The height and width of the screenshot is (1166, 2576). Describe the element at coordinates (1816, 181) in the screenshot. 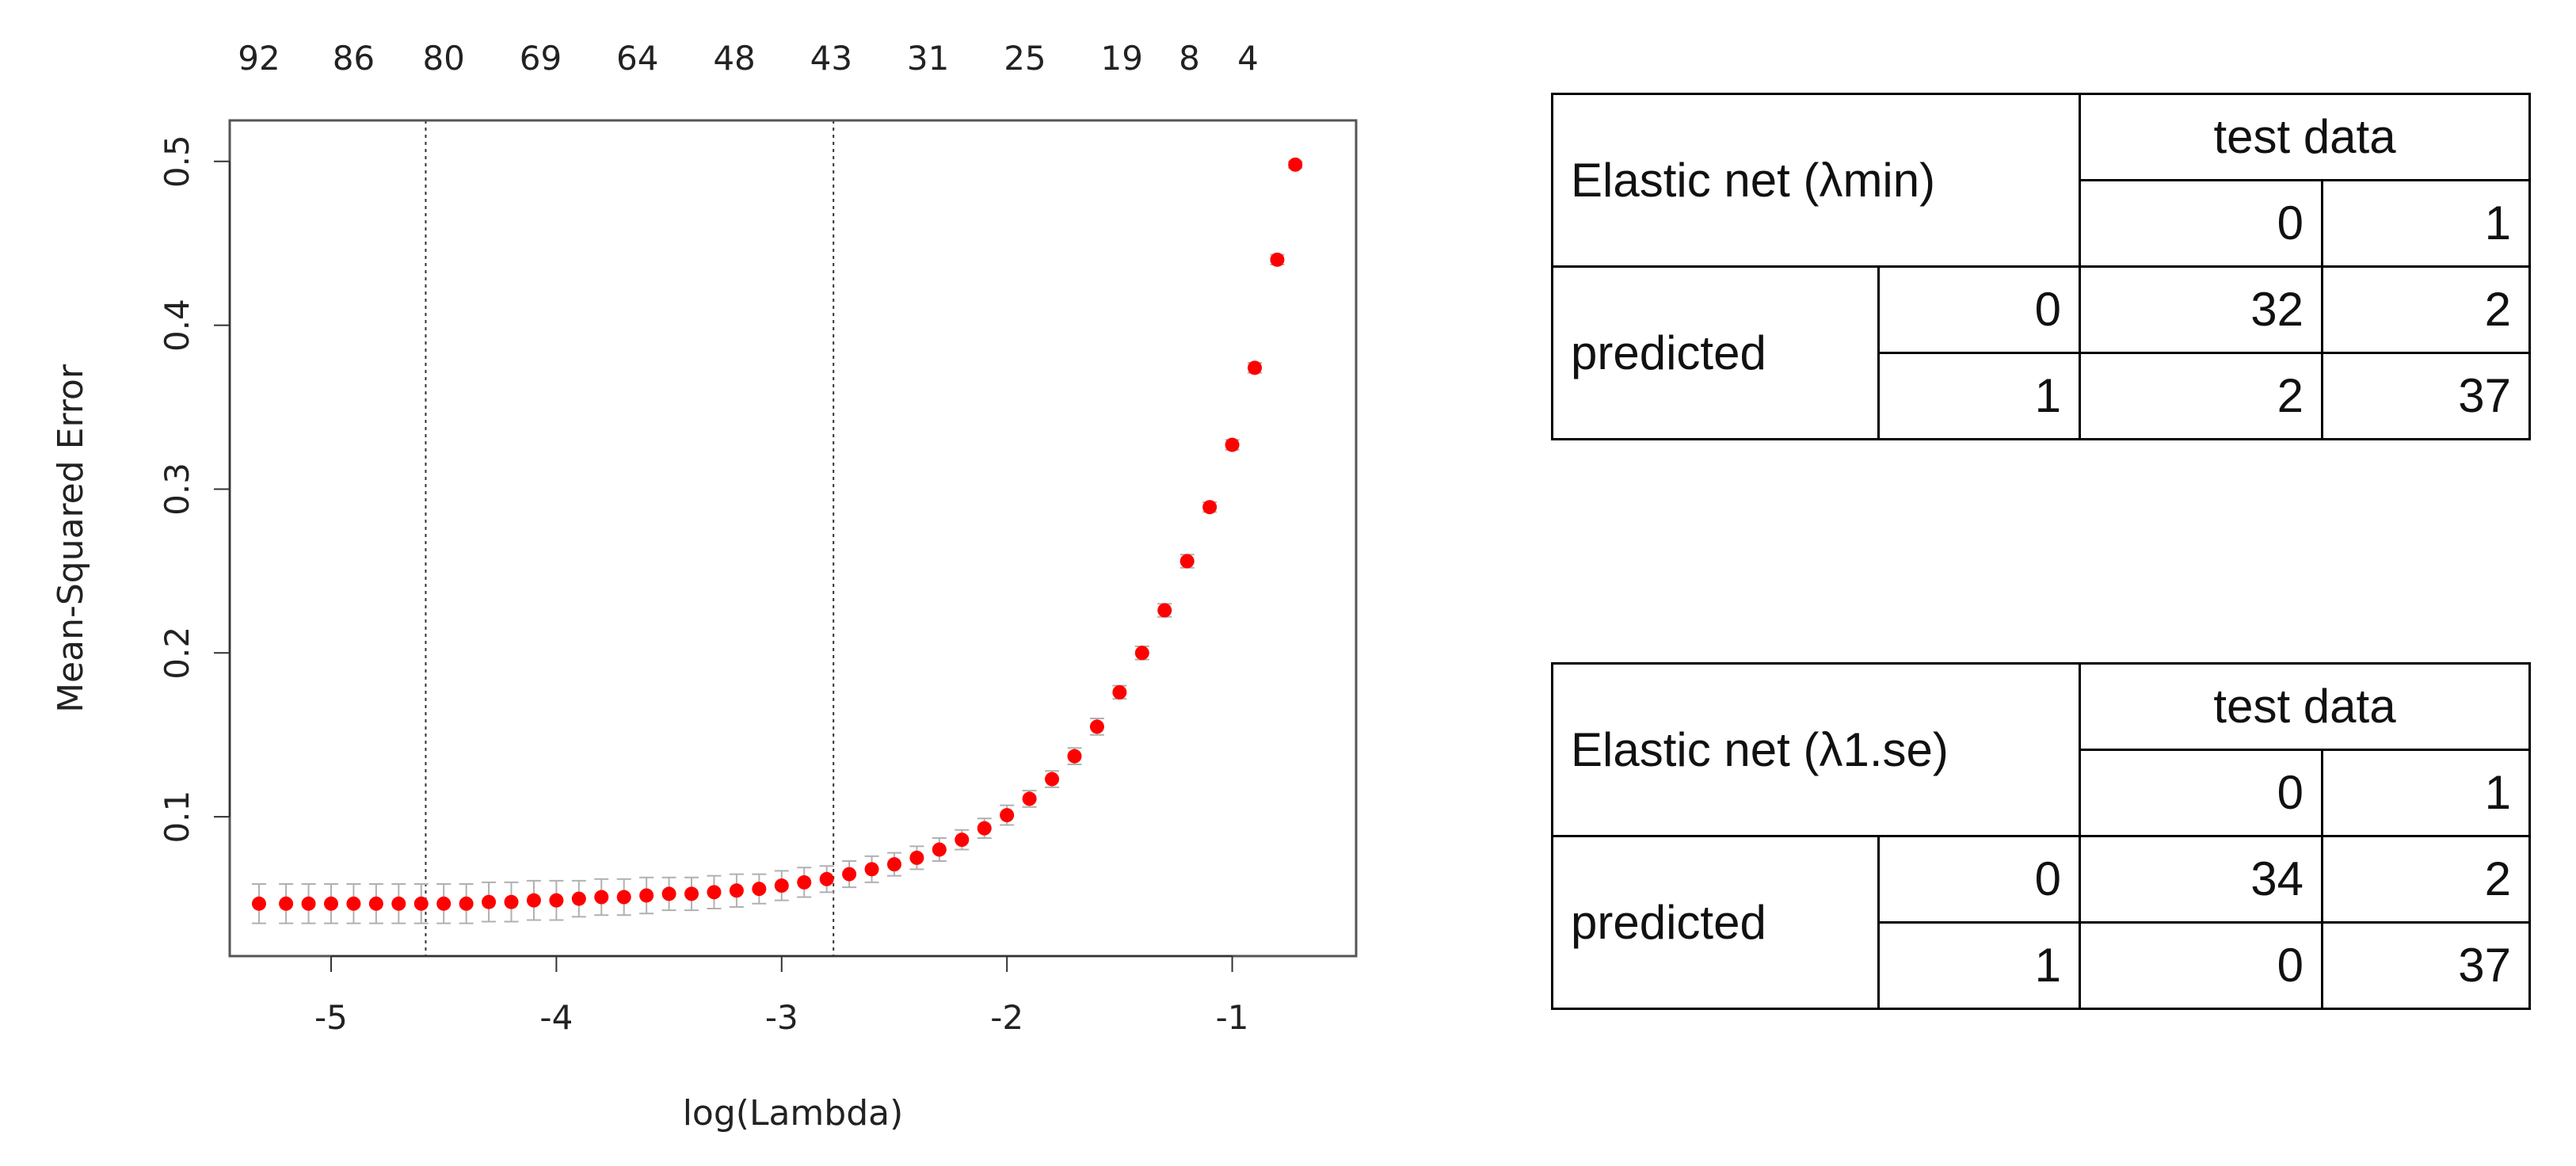

I see `table-title: Elastic net (λmin)` at that location.